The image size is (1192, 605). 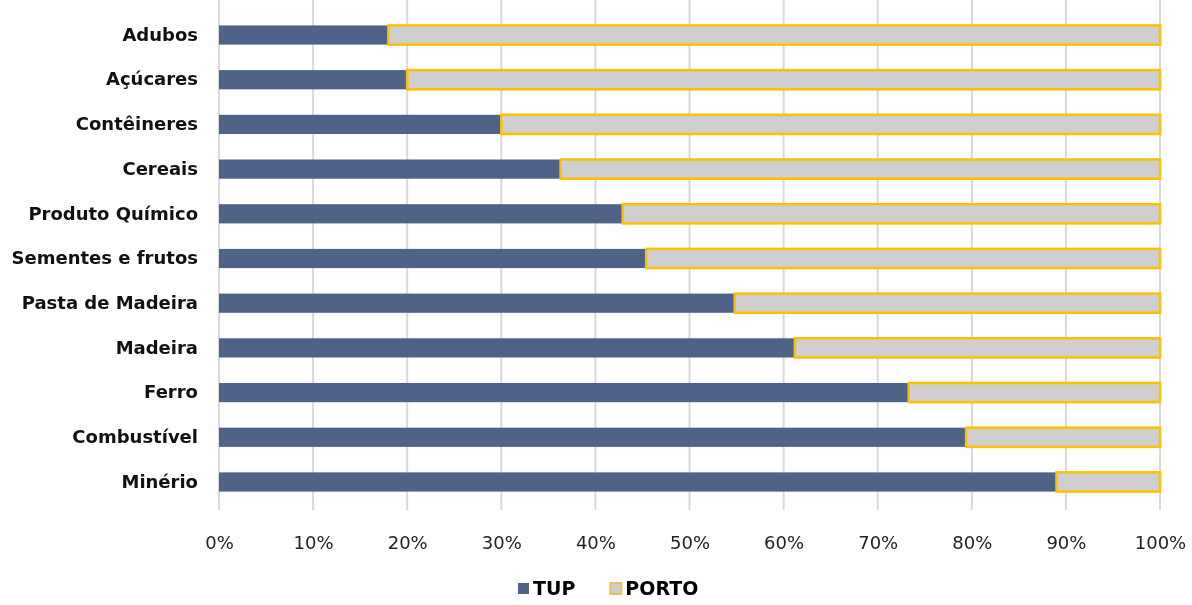 What do you see at coordinates (690, 542) in the screenshot?
I see `x-tick-label: 50%` at bounding box center [690, 542].